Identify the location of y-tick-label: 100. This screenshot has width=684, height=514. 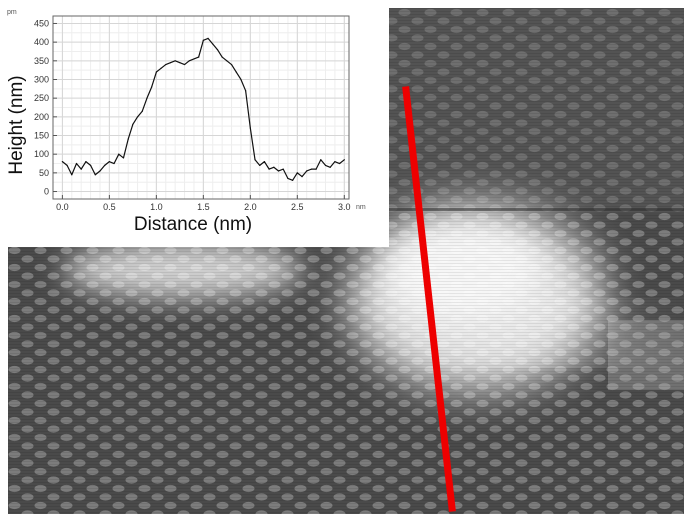
(41, 154).